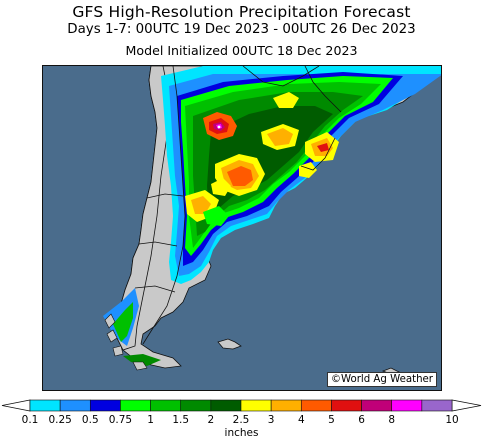 The width and height of the screenshot is (483, 439). I want to click on chile-argentina-border, so click(164, 205).